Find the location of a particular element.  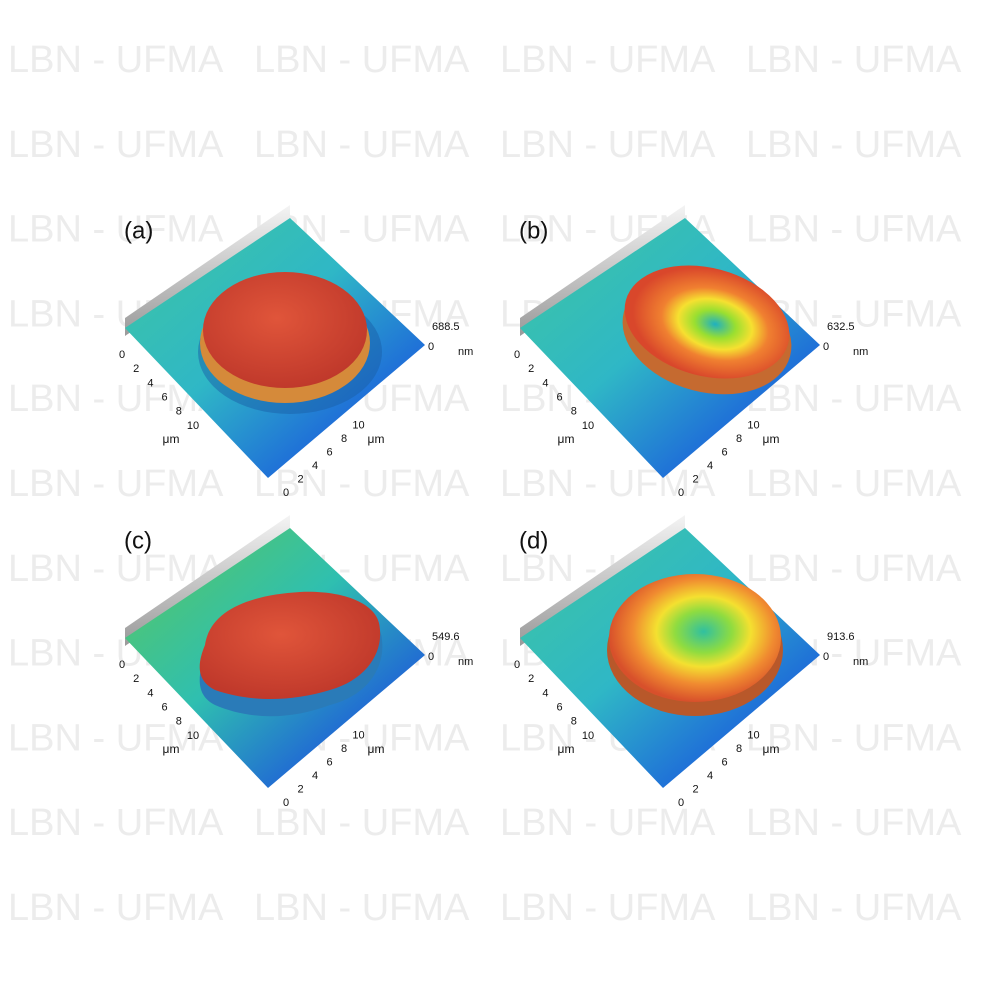

panel-label: (a) is located at coordinates (138, 230).